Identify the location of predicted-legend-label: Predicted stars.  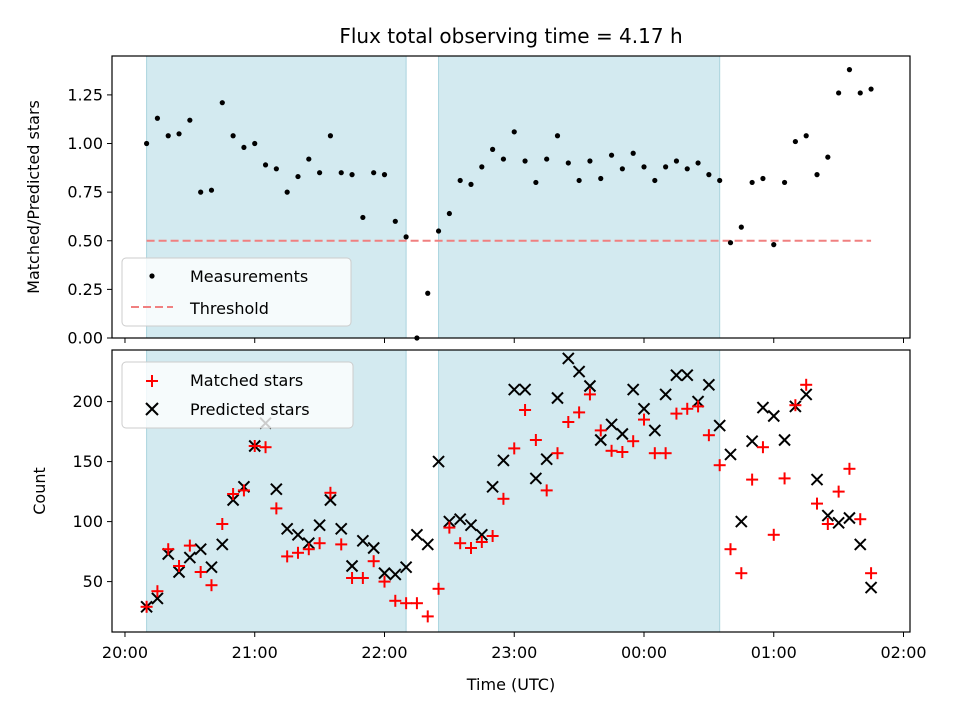
(250, 409).